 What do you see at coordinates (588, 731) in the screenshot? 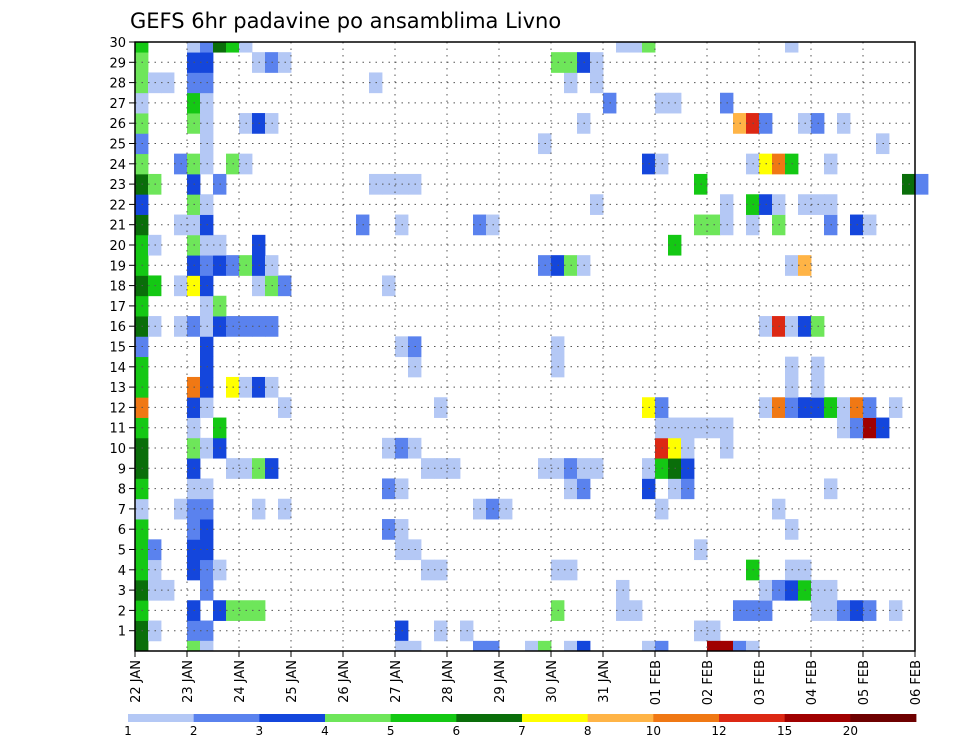
I see `legend-label: 8` at bounding box center [588, 731].